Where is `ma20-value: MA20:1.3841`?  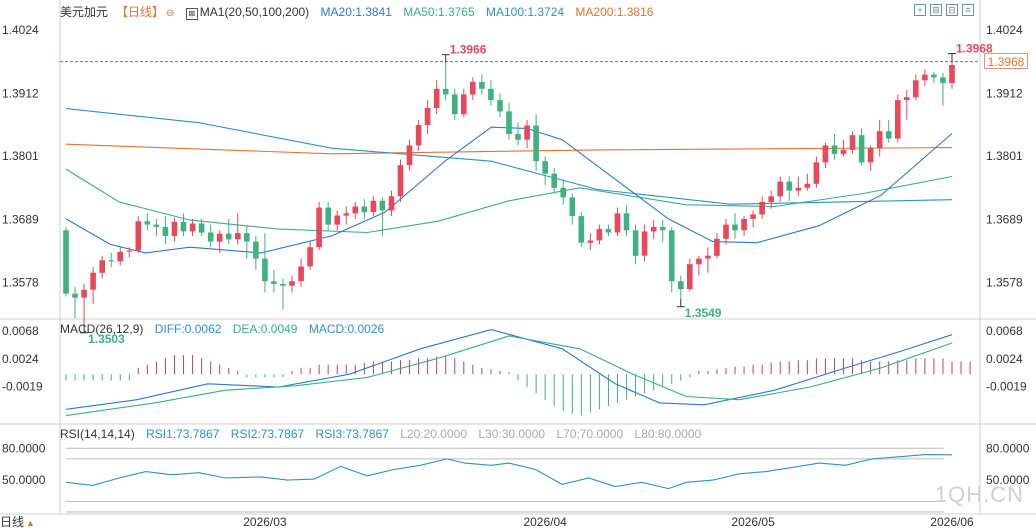 ma20-value: MA20:1.3841 is located at coordinates (356, 12).